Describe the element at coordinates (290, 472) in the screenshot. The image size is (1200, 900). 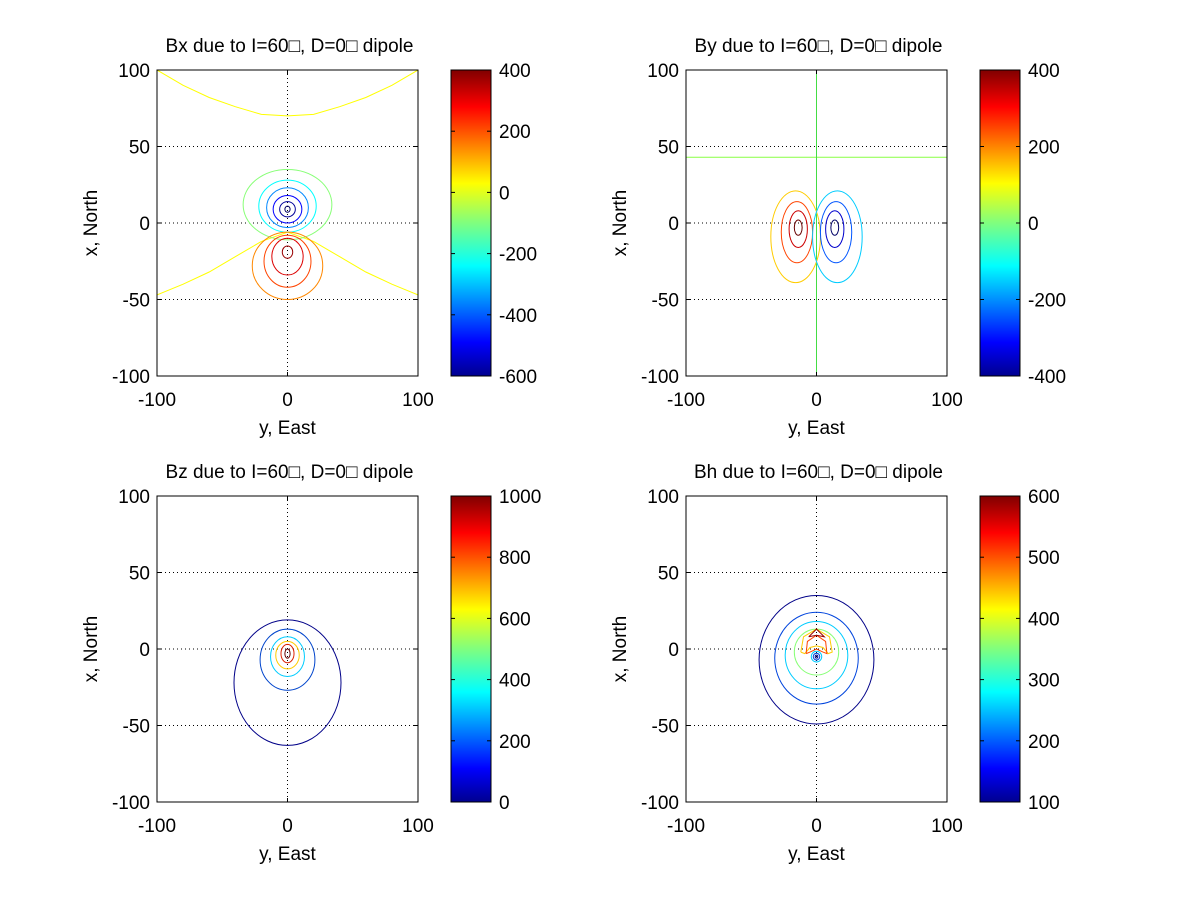
I see `chart-title: Bz due to I=60□, D=0□ dipole` at that location.